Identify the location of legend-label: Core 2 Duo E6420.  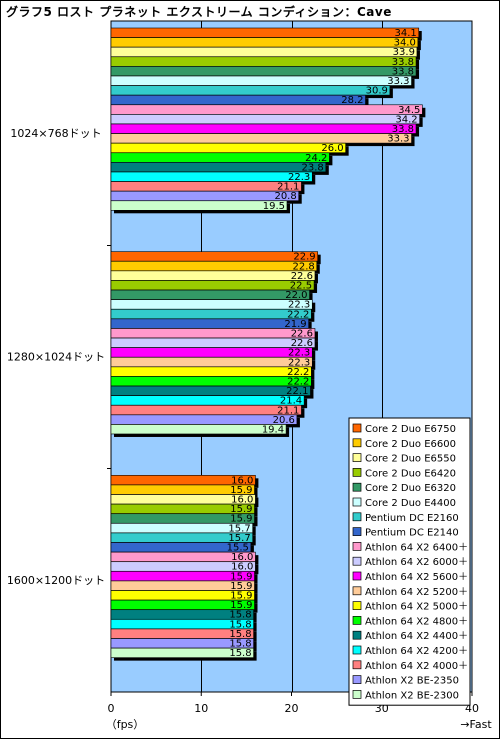
(410, 473).